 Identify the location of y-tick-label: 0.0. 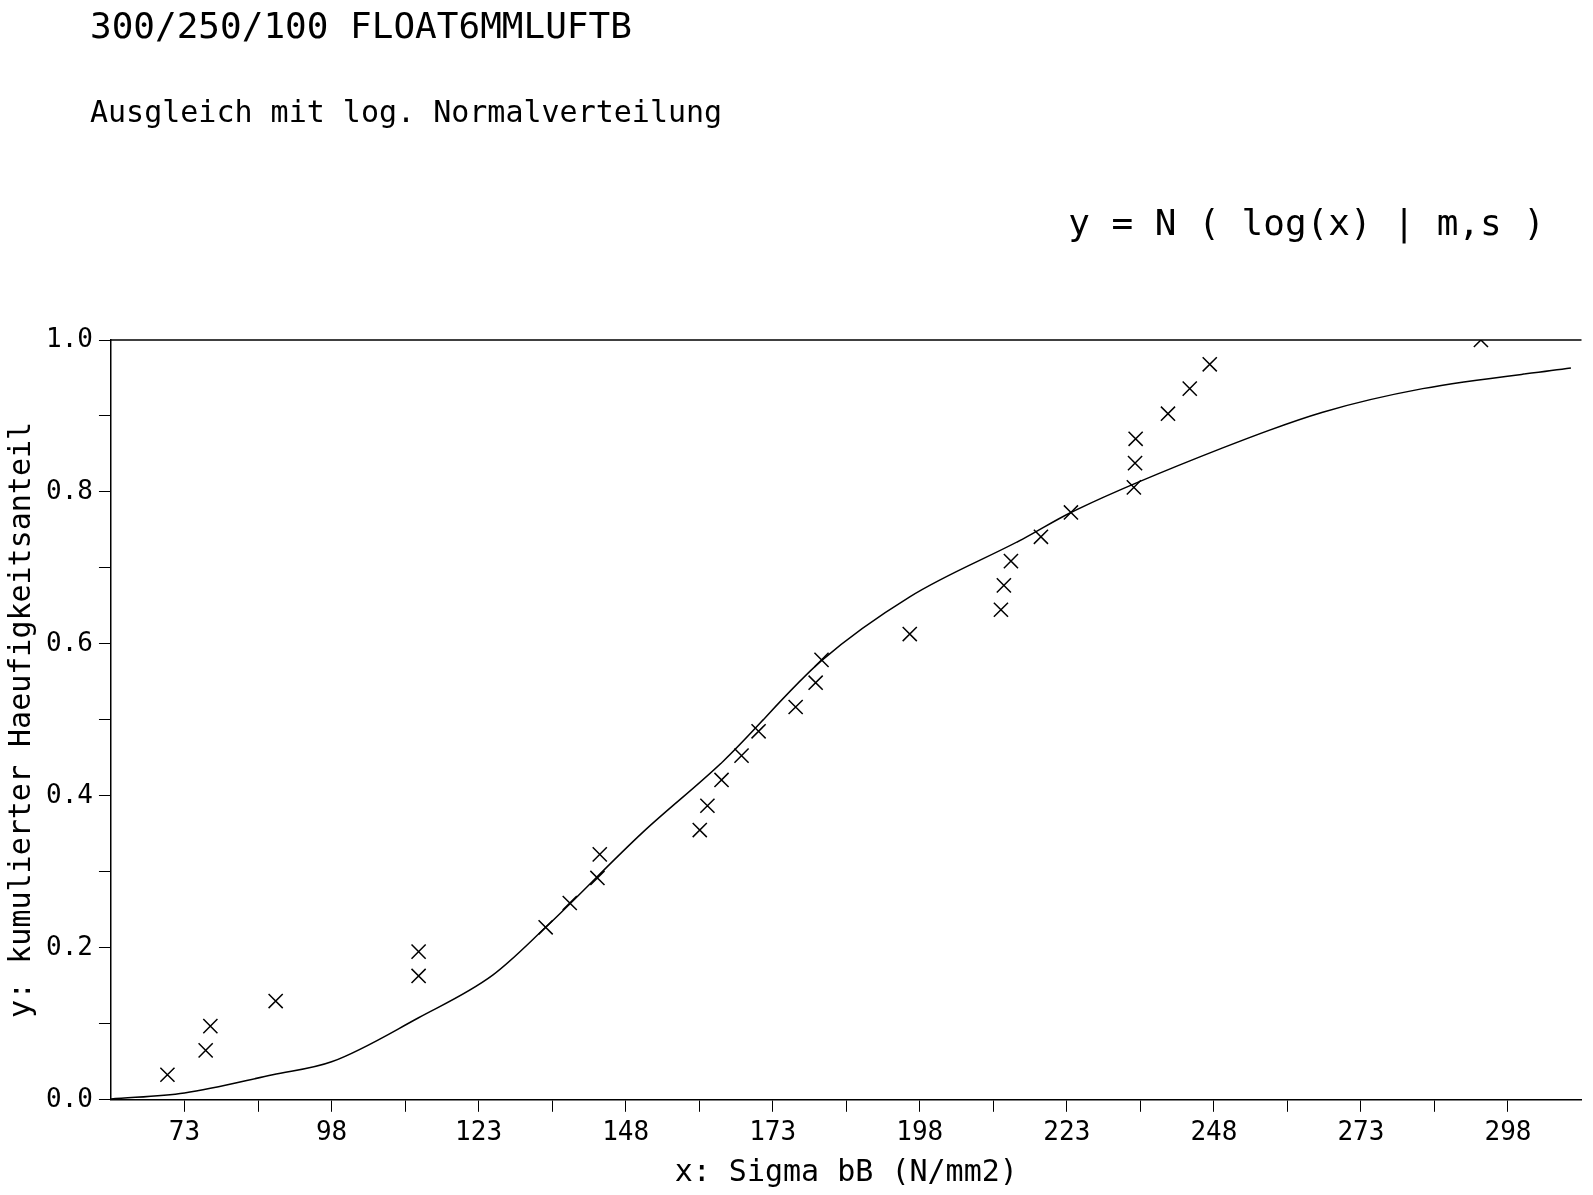
(69, 1097).